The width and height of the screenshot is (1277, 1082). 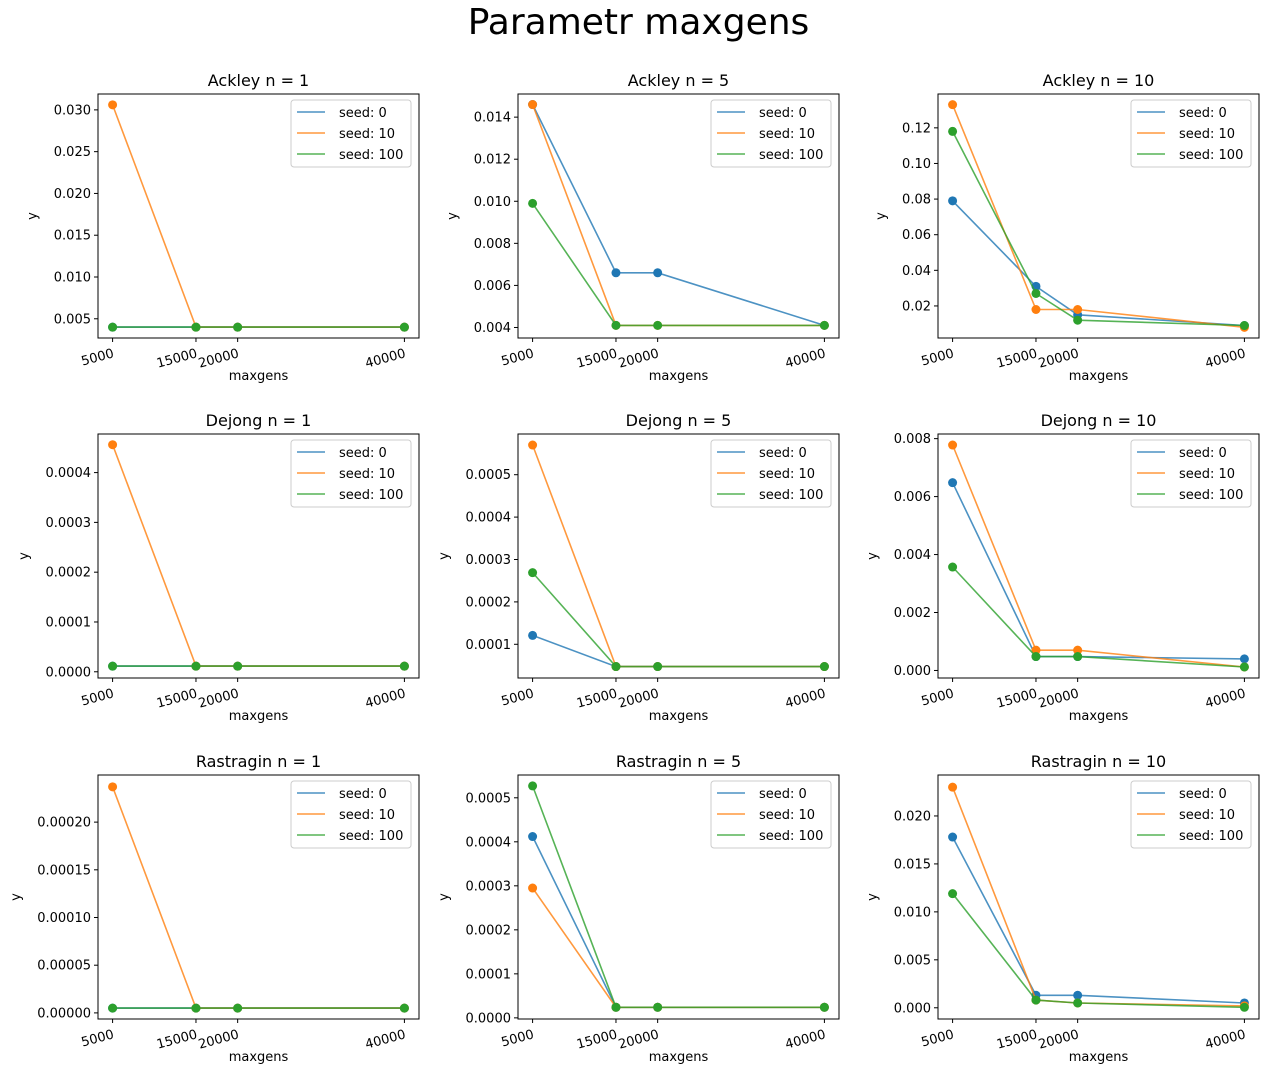 What do you see at coordinates (678, 761) in the screenshot?
I see `subplot-title: Rastragin n = 5` at bounding box center [678, 761].